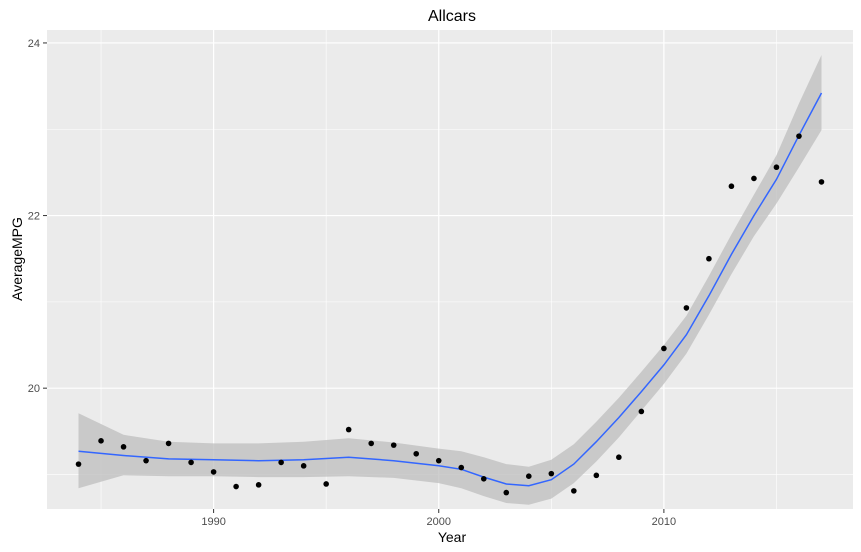  I want to click on y-axis: 20 22 24, so click(37, 216).